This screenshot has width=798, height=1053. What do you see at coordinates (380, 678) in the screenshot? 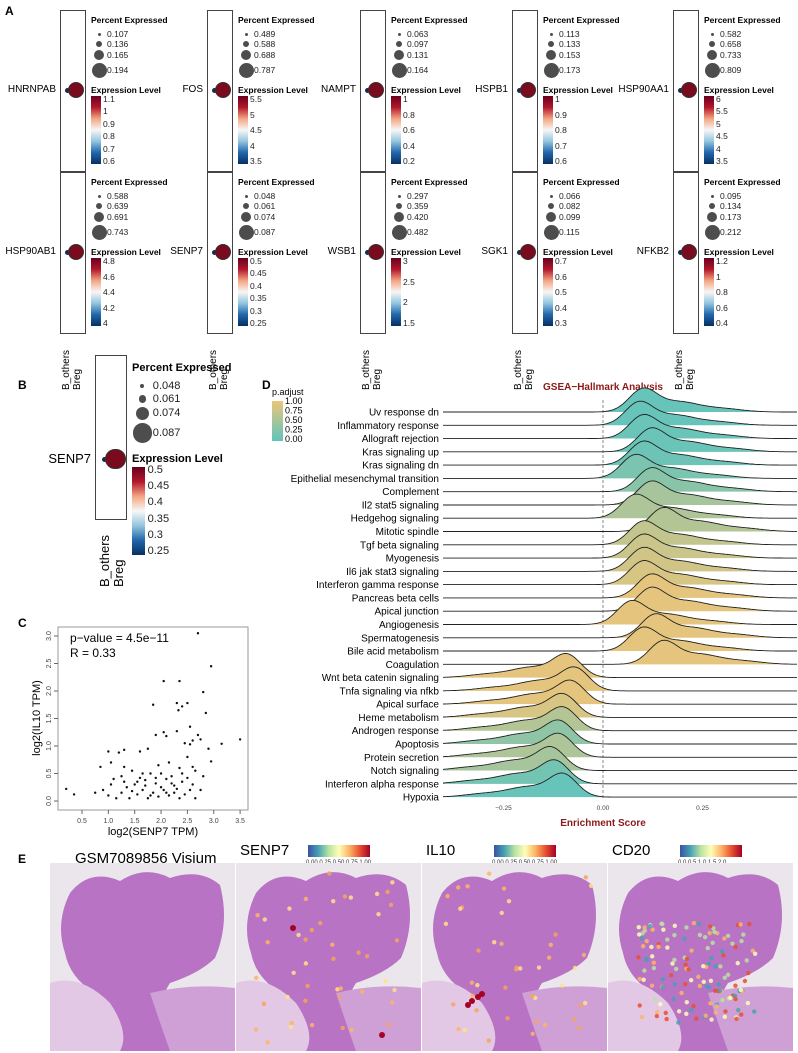
I see `pathway-label: Wnt beta catenin signaling` at bounding box center [380, 678].